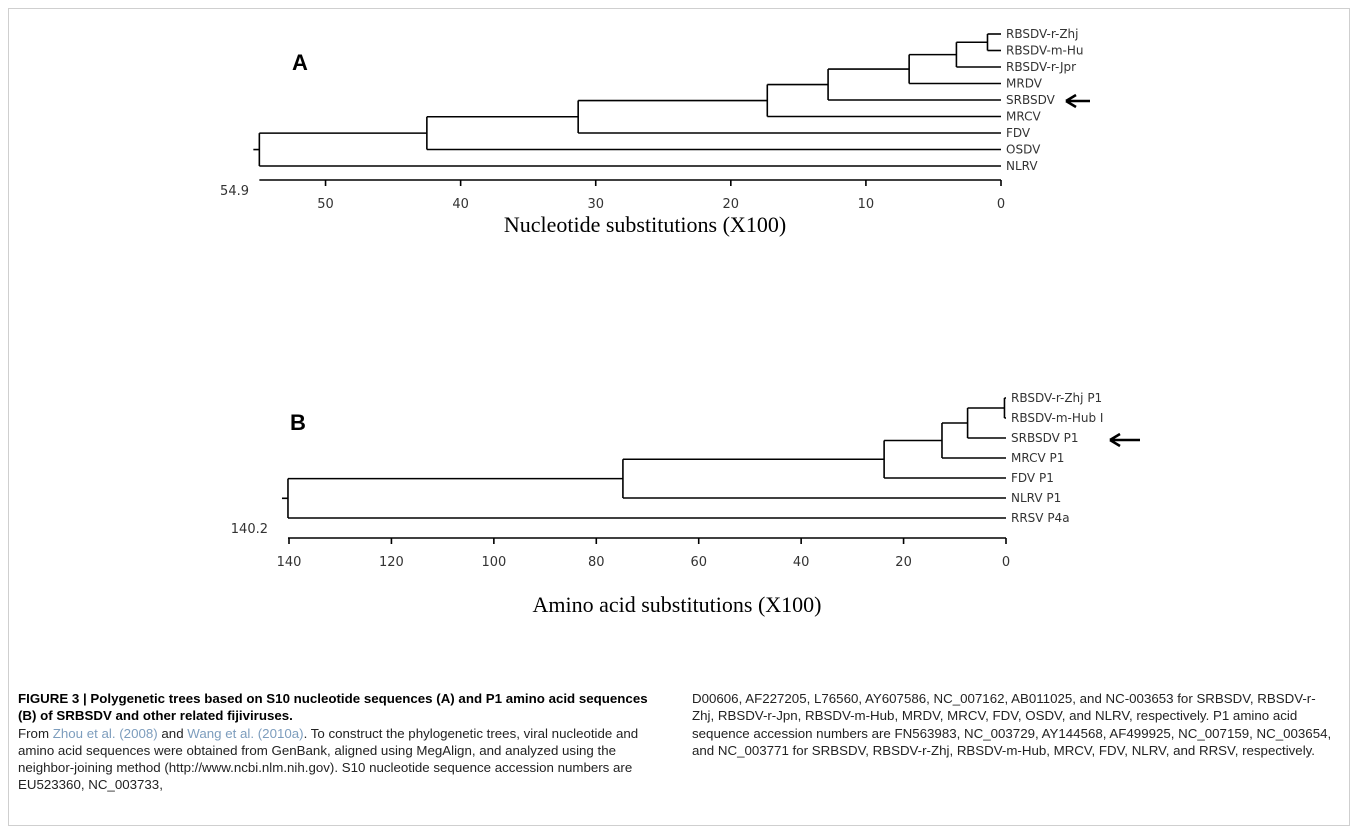 The height and width of the screenshot is (832, 1357). I want to click on leaf-label: OSDV, so click(1023, 150).